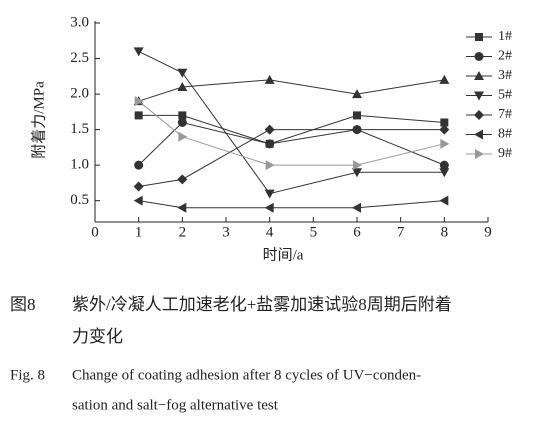  What do you see at coordinates (505, 114) in the screenshot?
I see `legend-label: 7#` at bounding box center [505, 114].